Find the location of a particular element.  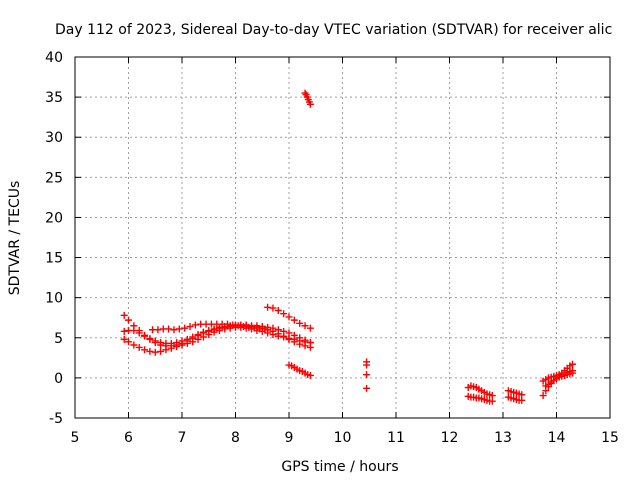

series-track-d is located at coordinates (209, 327).